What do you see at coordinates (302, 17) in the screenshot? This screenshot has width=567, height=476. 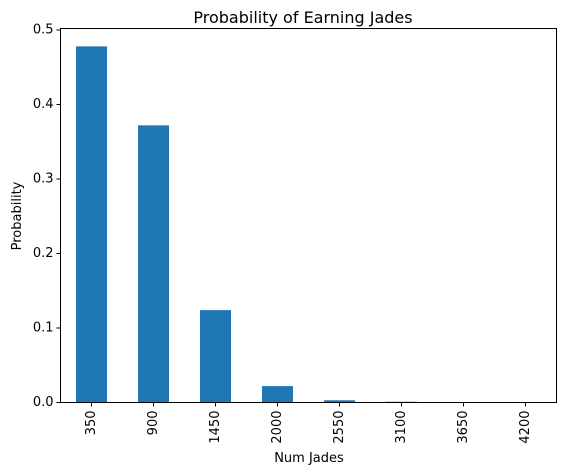 I see `chart-title: Probability of Earning Jades` at bounding box center [302, 17].